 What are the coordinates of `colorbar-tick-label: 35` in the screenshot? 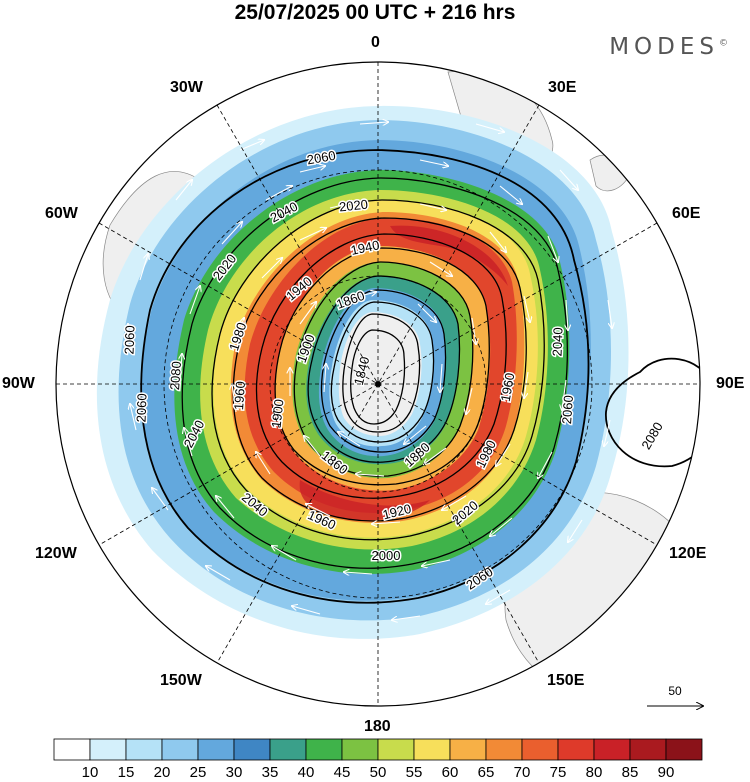 It's located at (270, 772).